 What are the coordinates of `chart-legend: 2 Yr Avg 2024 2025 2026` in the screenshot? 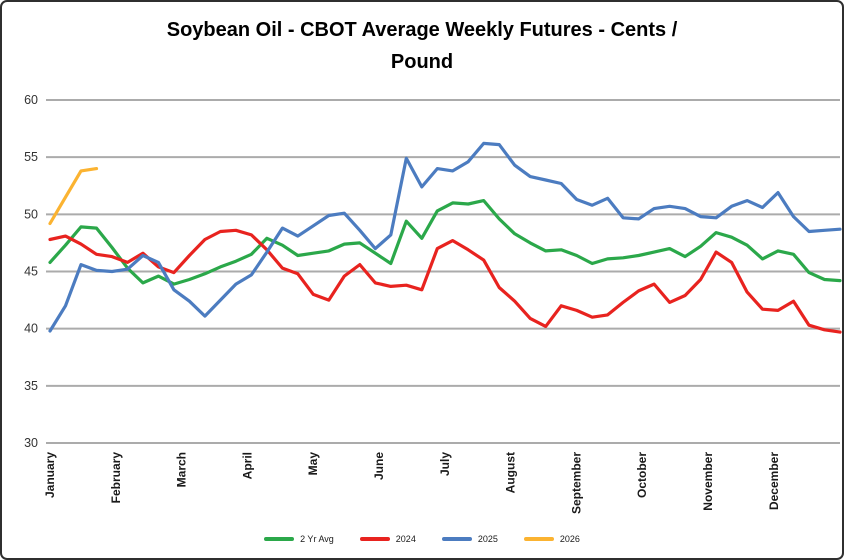 It's located at (422, 539).